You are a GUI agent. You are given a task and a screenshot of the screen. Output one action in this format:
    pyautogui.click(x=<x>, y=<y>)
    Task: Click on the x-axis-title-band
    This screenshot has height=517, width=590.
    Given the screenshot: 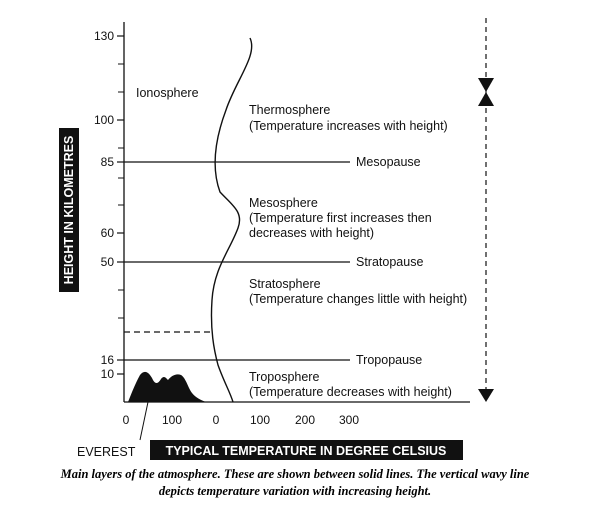 What is the action you would take?
    pyautogui.click(x=306, y=450)
    